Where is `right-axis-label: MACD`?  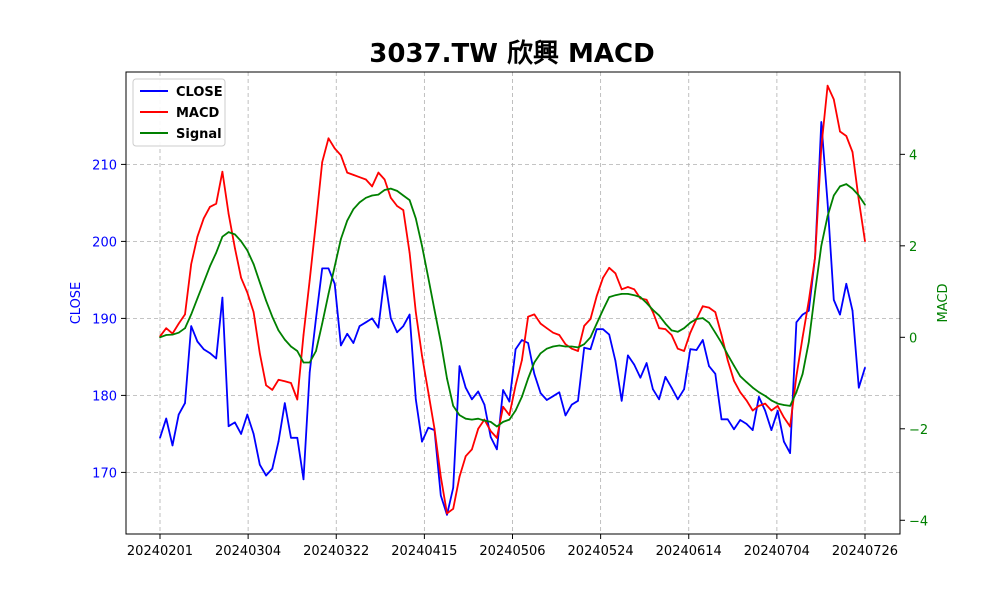 right-axis-label: MACD is located at coordinates (943, 303).